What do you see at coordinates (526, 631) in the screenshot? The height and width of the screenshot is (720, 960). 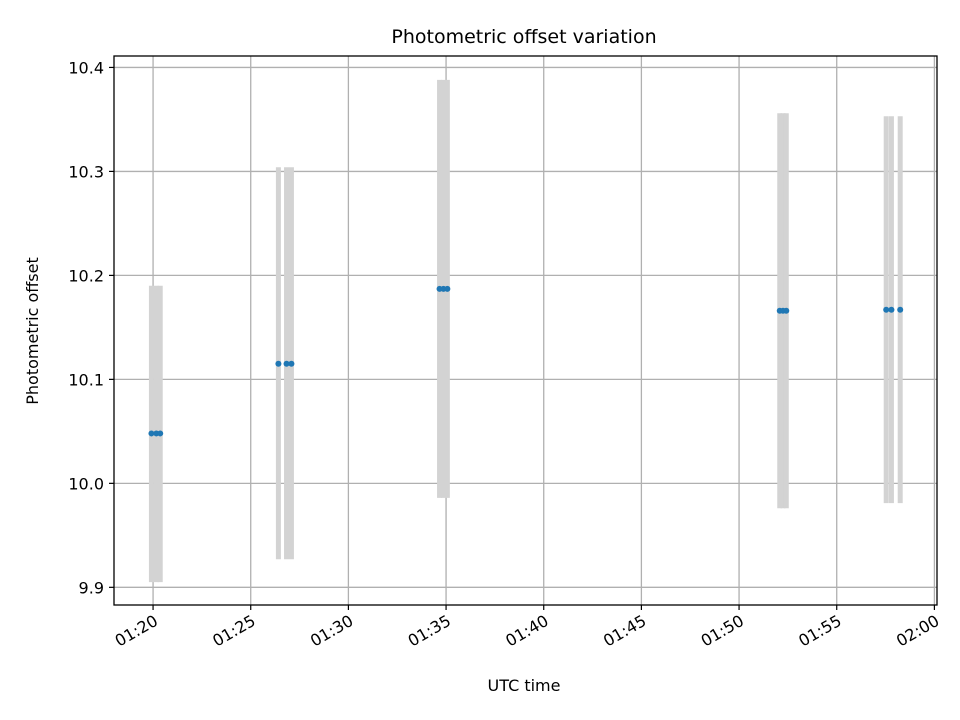 I see `x-tick-label: 01:40` at bounding box center [526, 631].